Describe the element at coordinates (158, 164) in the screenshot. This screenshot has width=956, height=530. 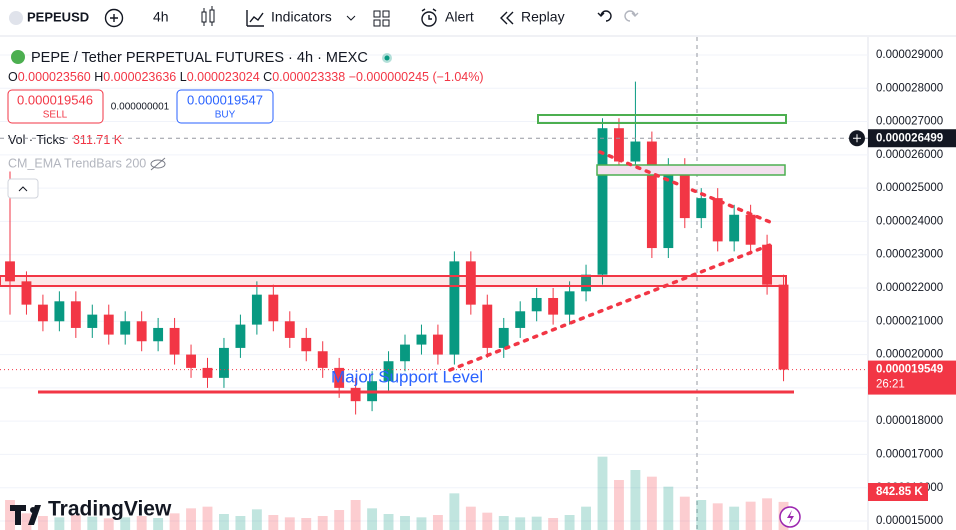
I see `hide-icon` at that location.